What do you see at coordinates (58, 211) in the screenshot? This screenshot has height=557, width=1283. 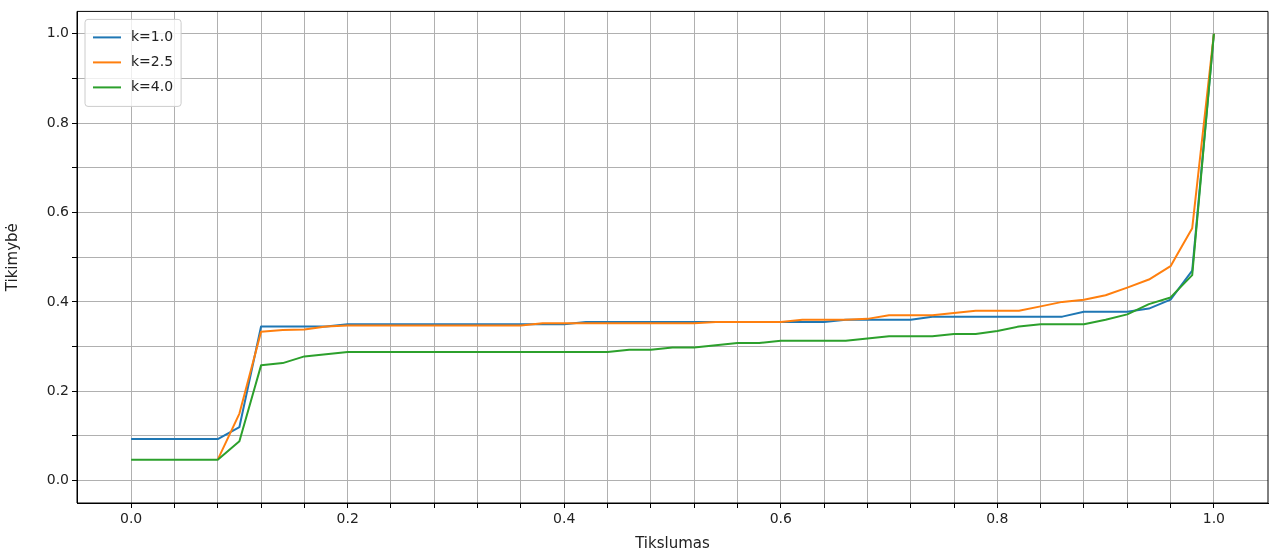 I see `y-tick-label: 0.6` at bounding box center [58, 211].